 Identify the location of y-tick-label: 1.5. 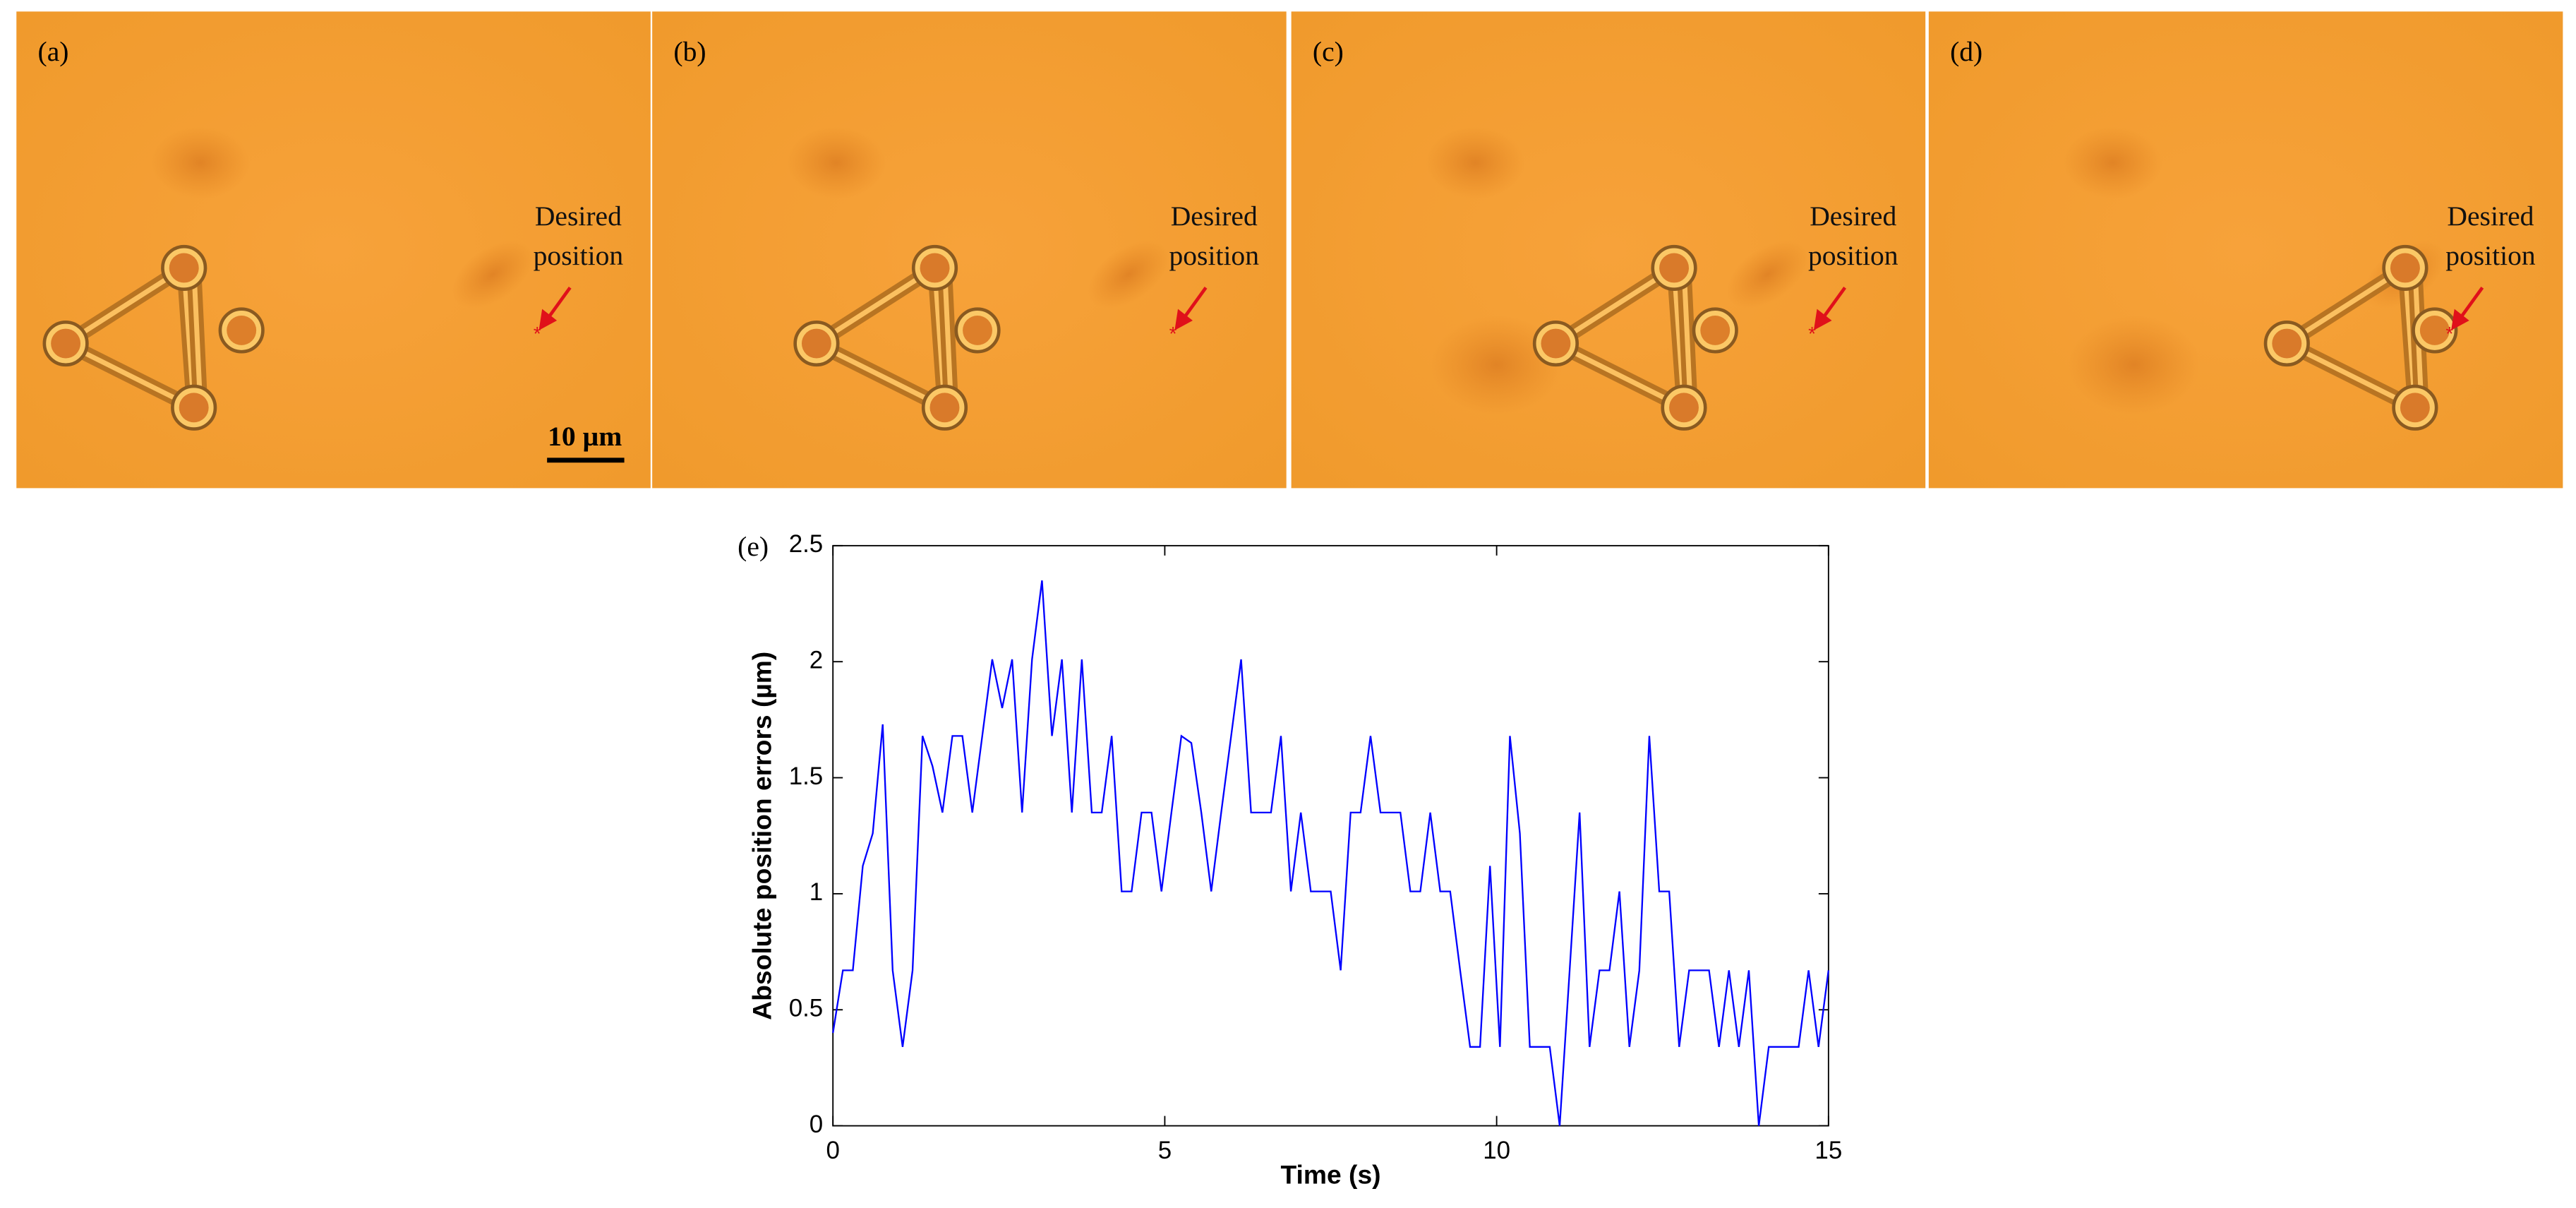
(806, 776).